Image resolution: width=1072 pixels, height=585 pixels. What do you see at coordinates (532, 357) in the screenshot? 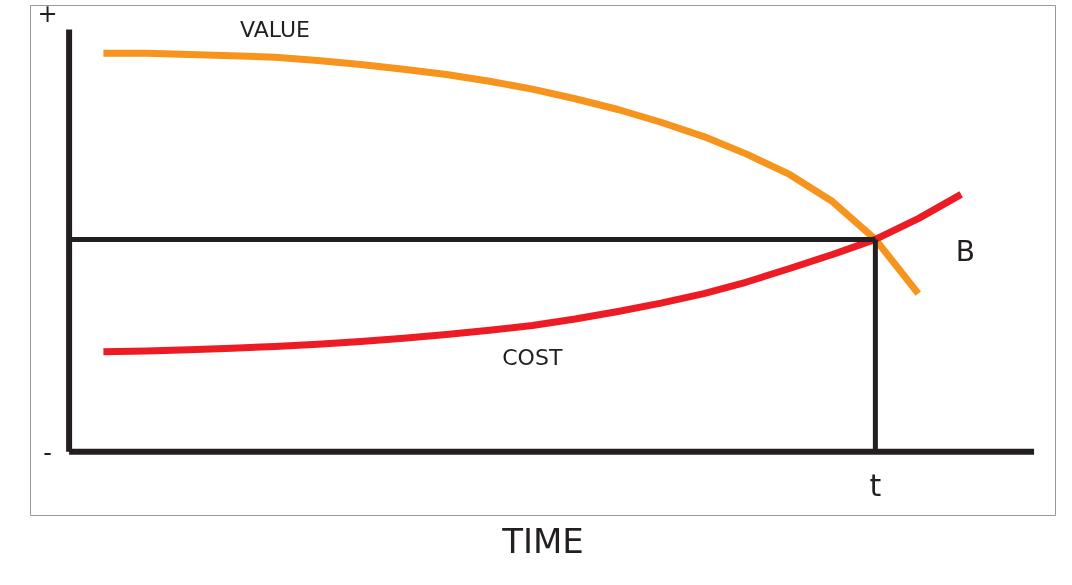
I see `series-label: COST` at bounding box center [532, 357].